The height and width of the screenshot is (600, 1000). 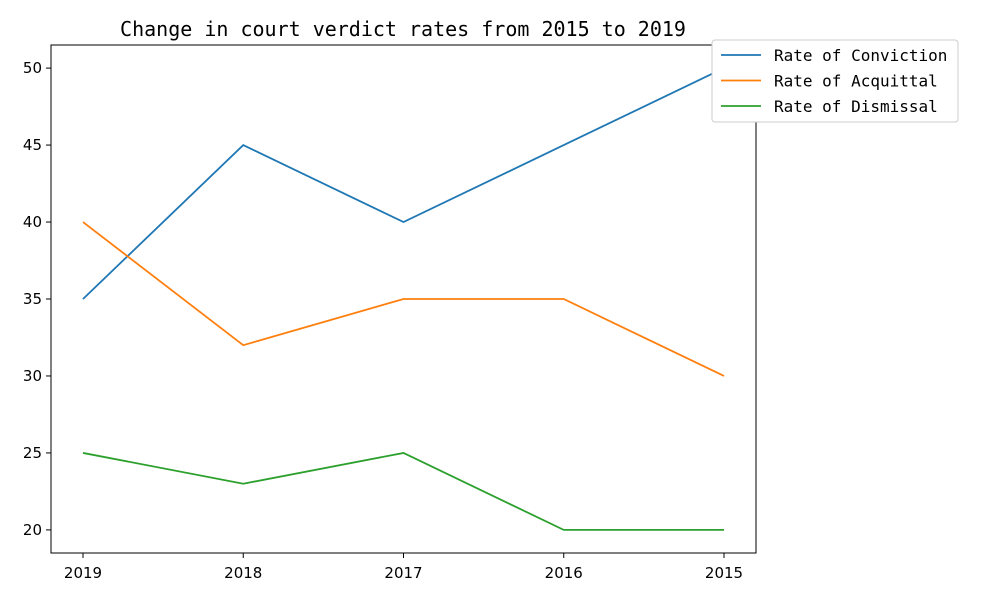 I want to click on legend-label-rate-of-acquittal: Rate of Acquittal, so click(x=856, y=81).